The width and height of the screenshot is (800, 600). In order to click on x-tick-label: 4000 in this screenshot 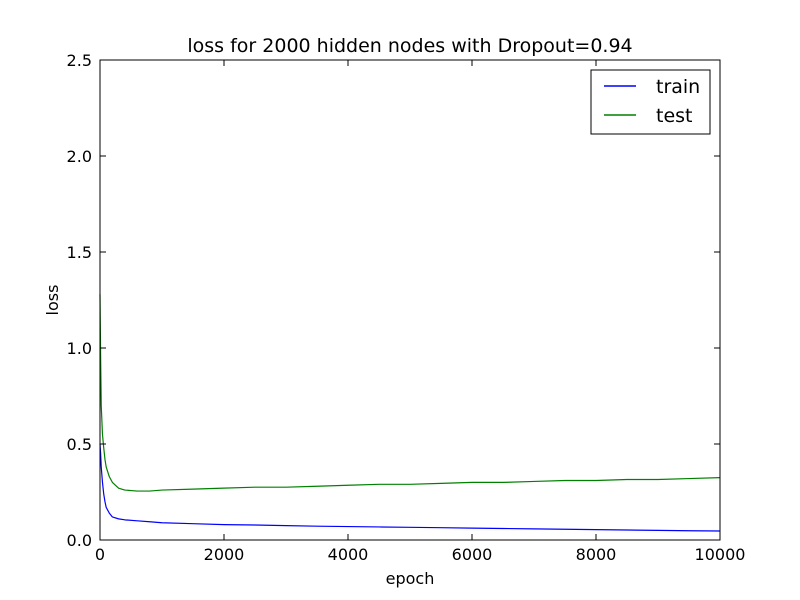, I will do `click(348, 554)`.